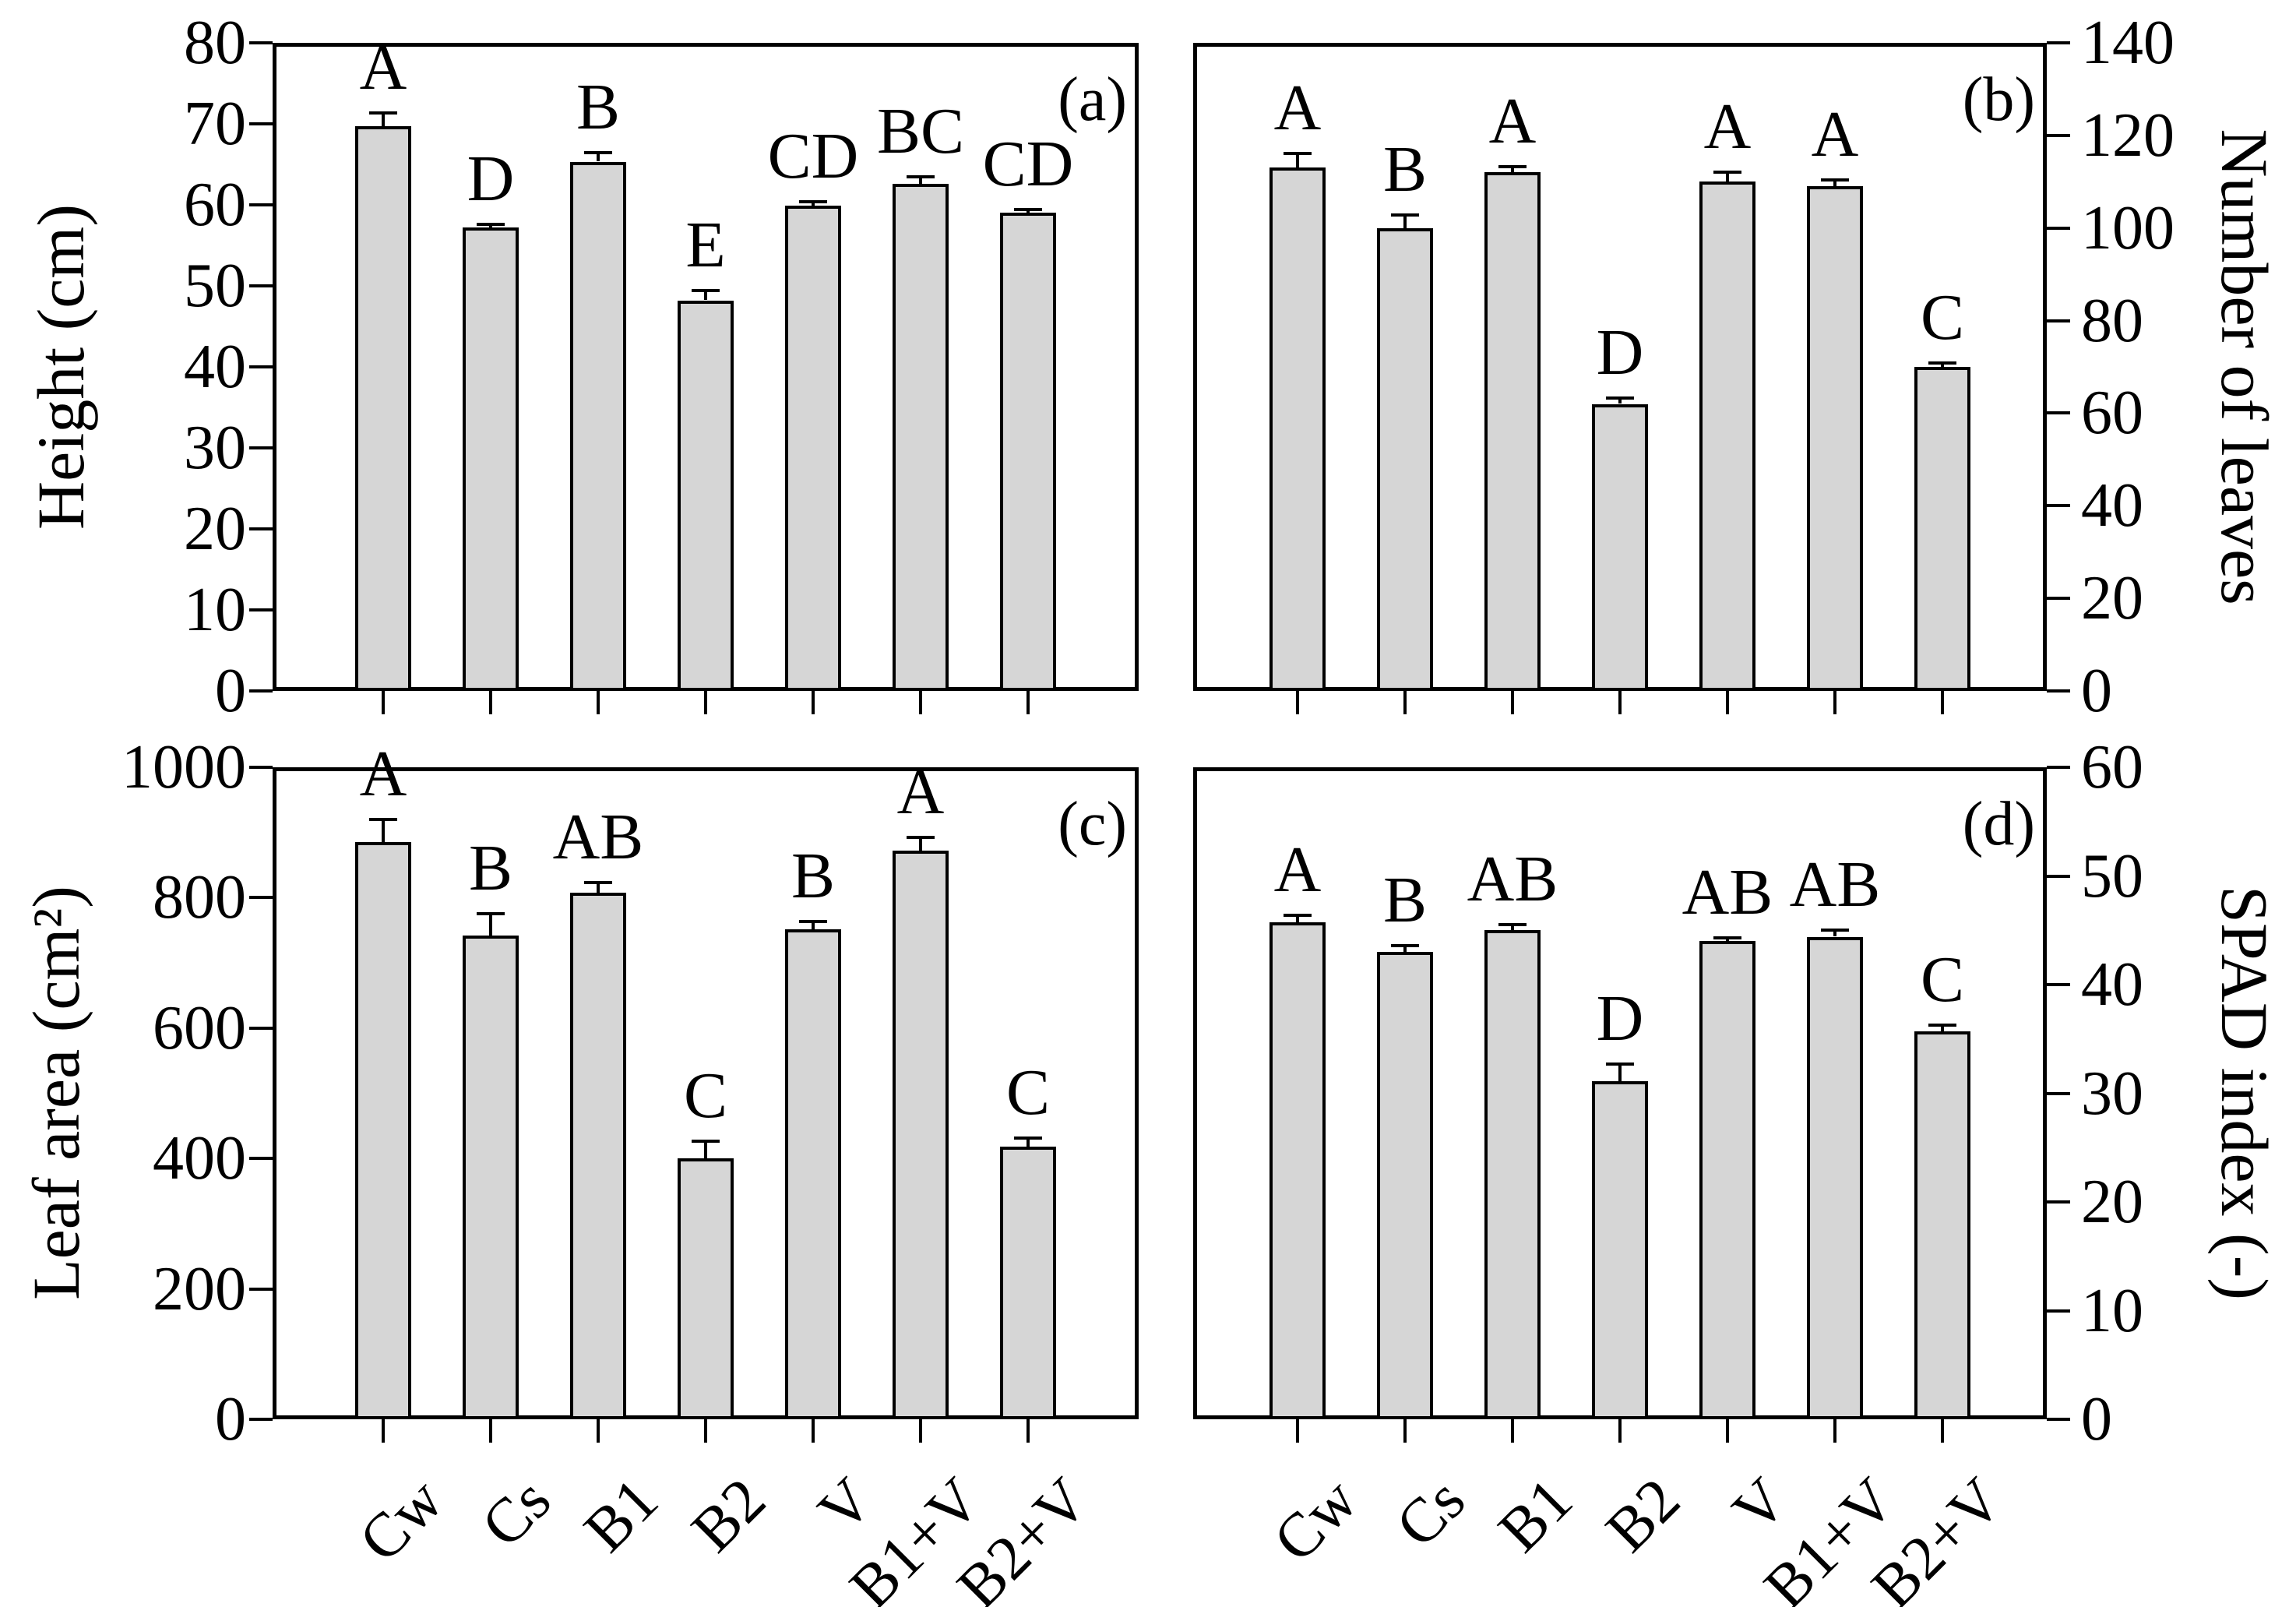 The image size is (2296, 1607). What do you see at coordinates (2128, 135) in the screenshot?
I see `y-tick-label: 120` at bounding box center [2128, 135].